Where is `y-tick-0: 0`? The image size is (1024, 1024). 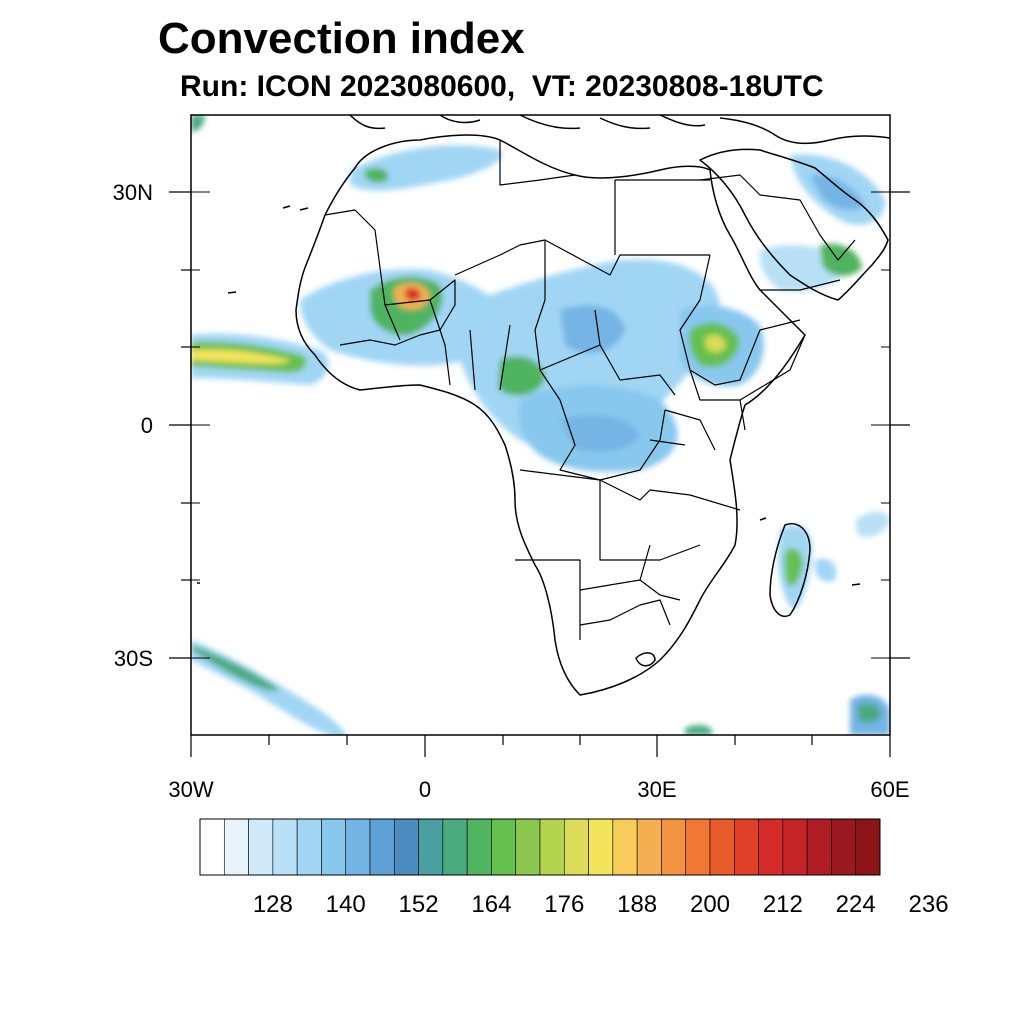 y-tick-0: 0 is located at coordinates (147, 425).